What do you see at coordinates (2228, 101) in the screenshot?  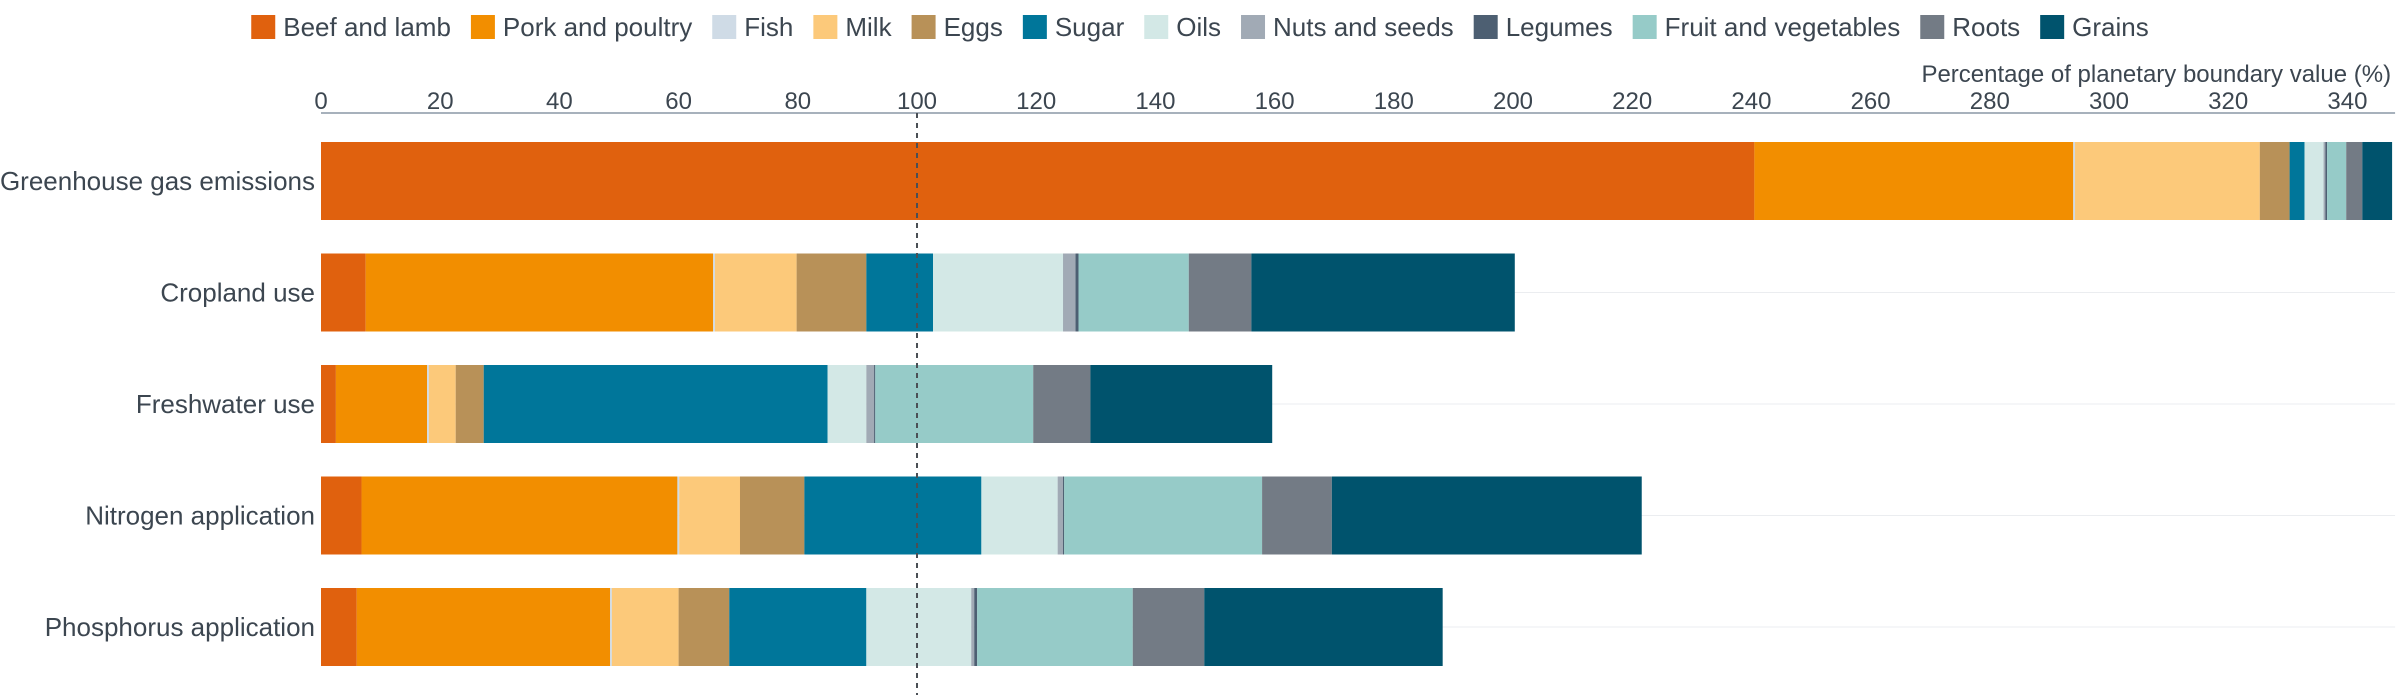 I see `x-tick-label-320: 320` at bounding box center [2228, 101].